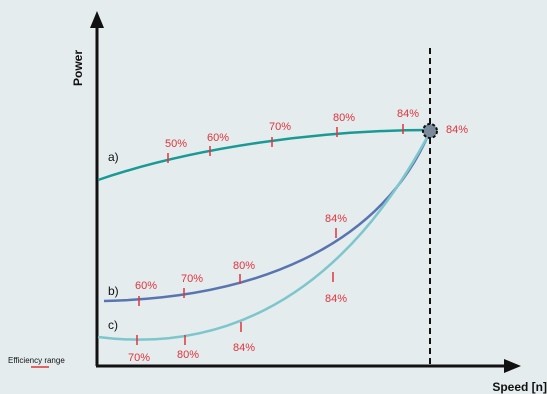 The width and height of the screenshot is (547, 394). What do you see at coordinates (519, 387) in the screenshot?
I see `x-axis-label: Speed [n]` at bounding box center [519, 387].